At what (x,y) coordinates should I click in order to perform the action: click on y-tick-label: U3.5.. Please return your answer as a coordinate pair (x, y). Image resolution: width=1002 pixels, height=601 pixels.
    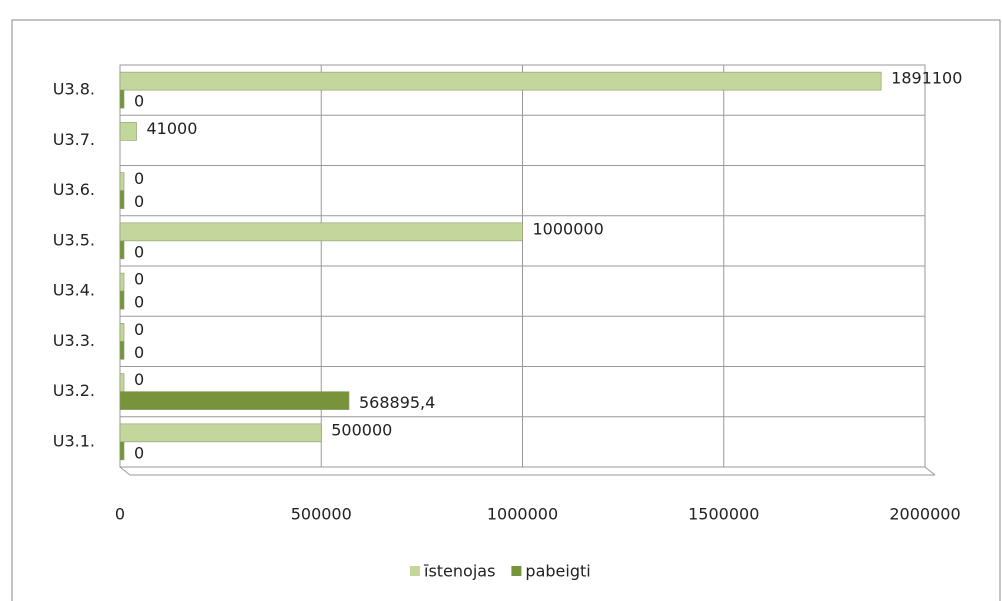
    Looking at the image, I should click on (74, 239).